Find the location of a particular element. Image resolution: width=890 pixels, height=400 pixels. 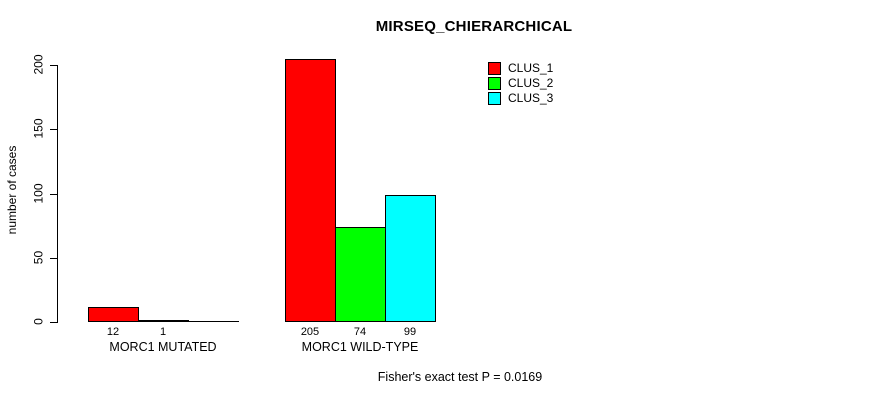

y-axis-title: number of cases is located at coordinates (12, 190).